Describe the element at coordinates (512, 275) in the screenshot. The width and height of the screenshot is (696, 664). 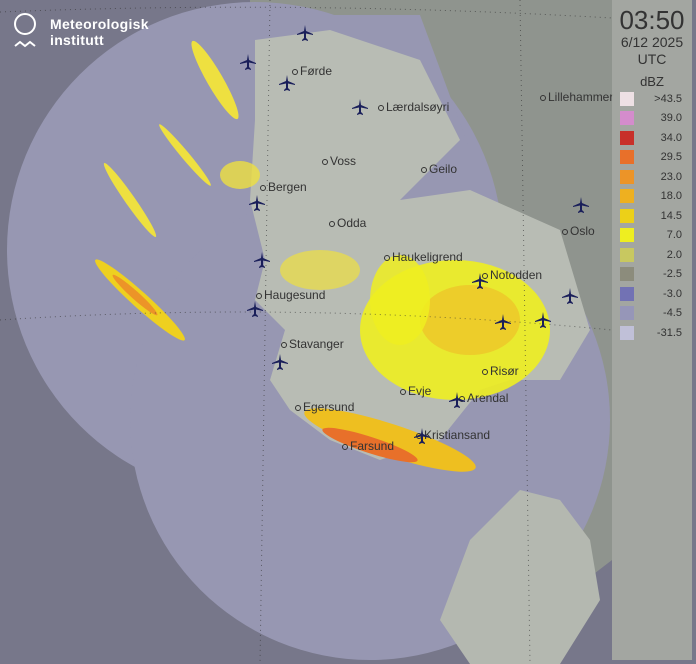
I see `city-label: Notodden` at that location.